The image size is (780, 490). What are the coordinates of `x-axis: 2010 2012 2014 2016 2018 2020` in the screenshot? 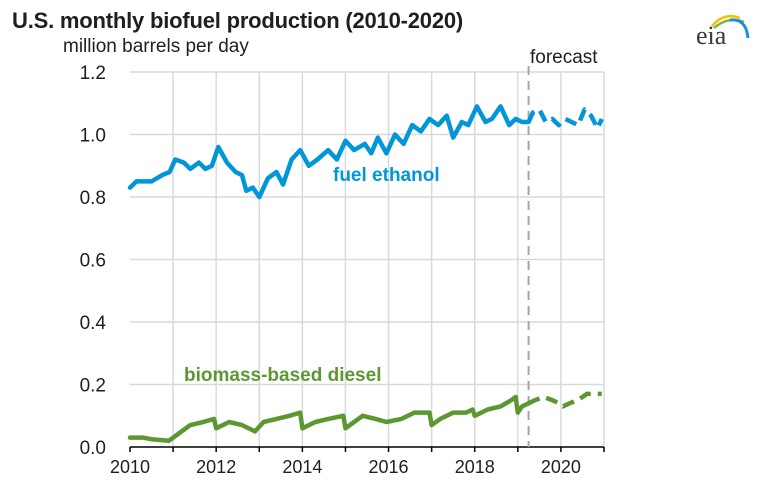 It's located at (357, 461).